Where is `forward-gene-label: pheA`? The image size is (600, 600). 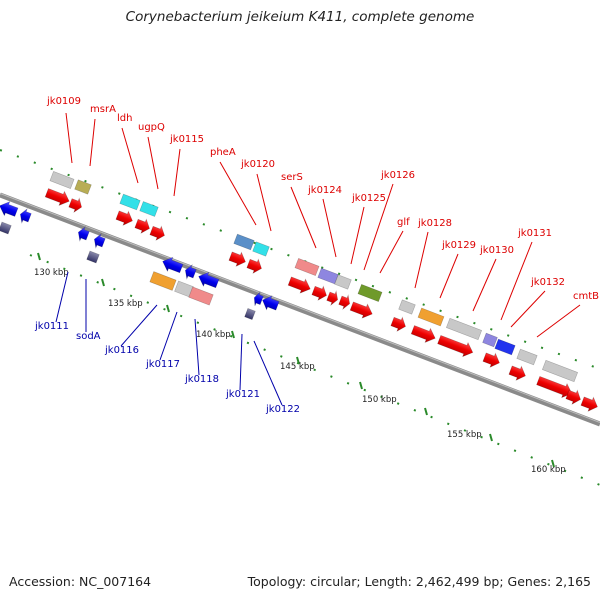
forward-gene-label: pheA is located at coordinates (223, 152).